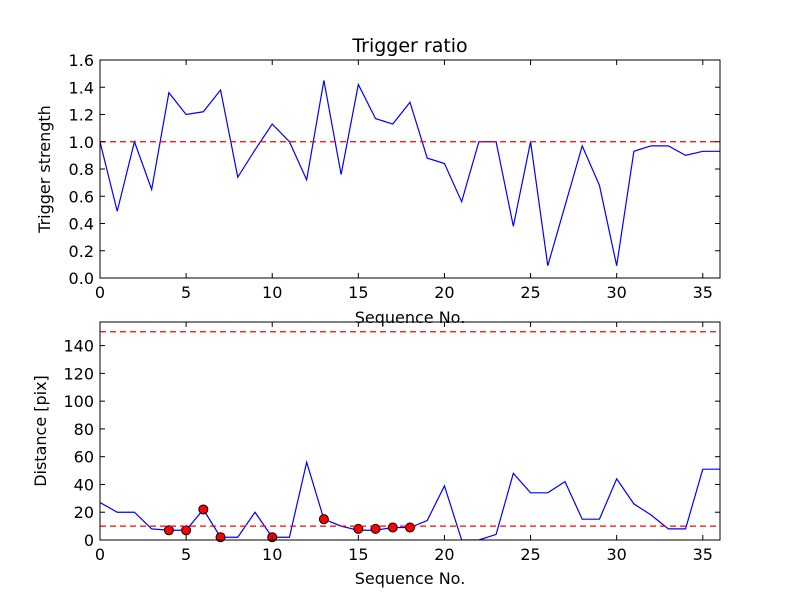 This screenshot has height=600, width=800. Describe the element at coordinates (81, 60) in the screenshot. I see `y-tick-label: 1.6` at that location.